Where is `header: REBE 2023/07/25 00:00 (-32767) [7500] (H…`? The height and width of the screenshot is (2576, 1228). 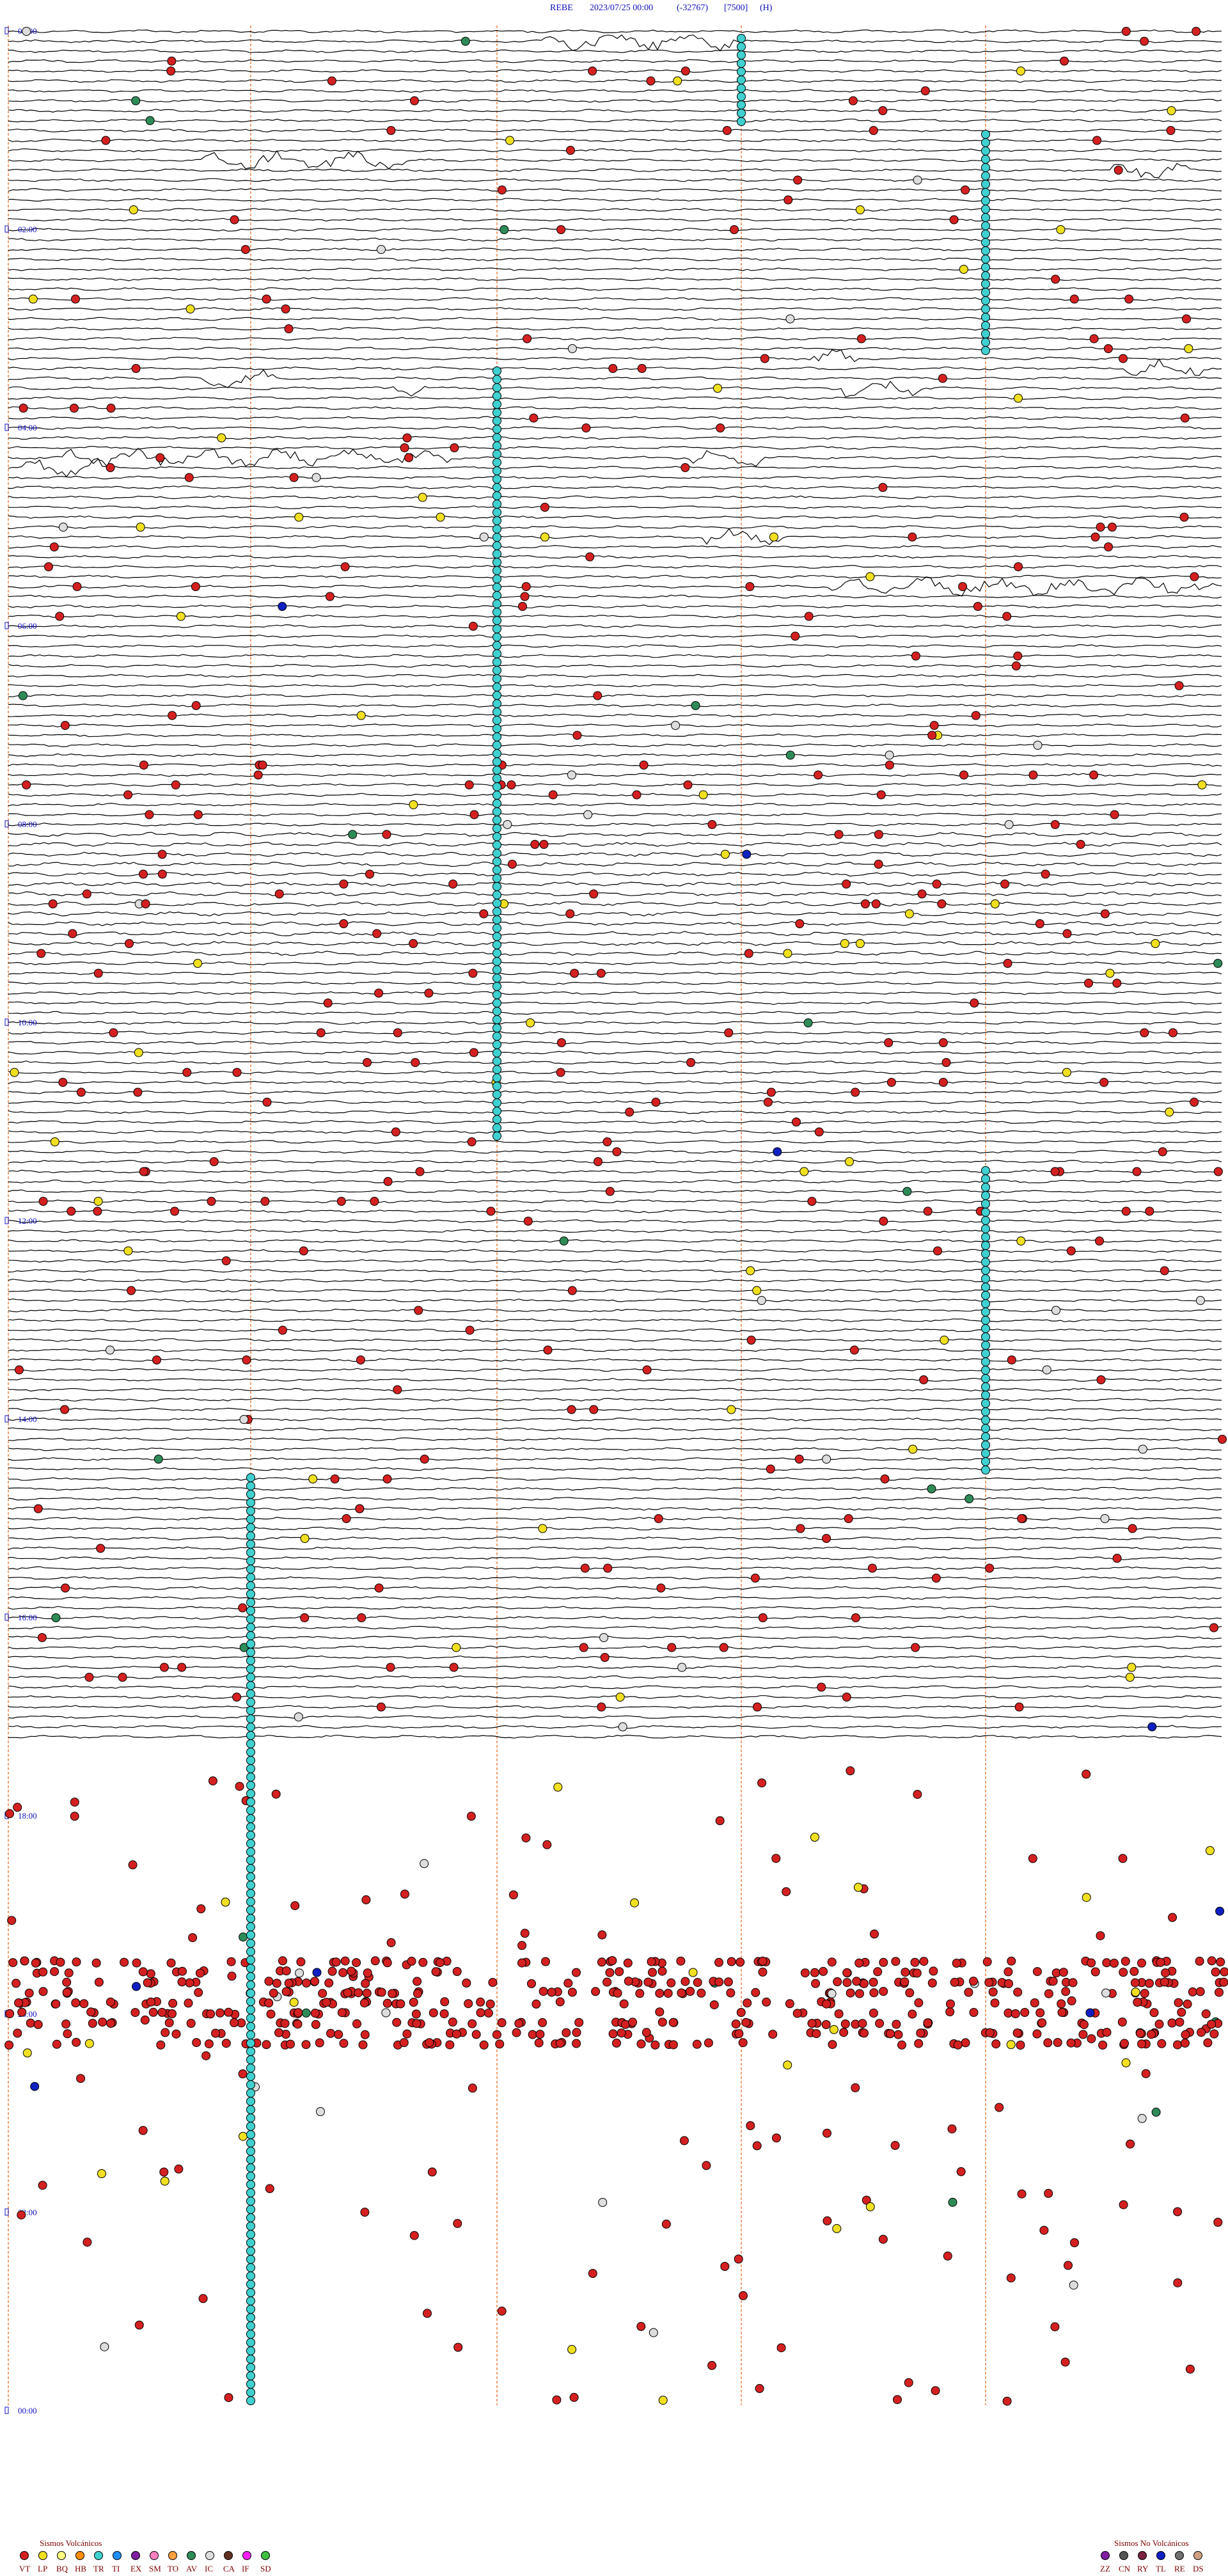 header: REBE 2023/07/25 00:00 (-32767) [7500] (H… is located at coordinates (661, 8).